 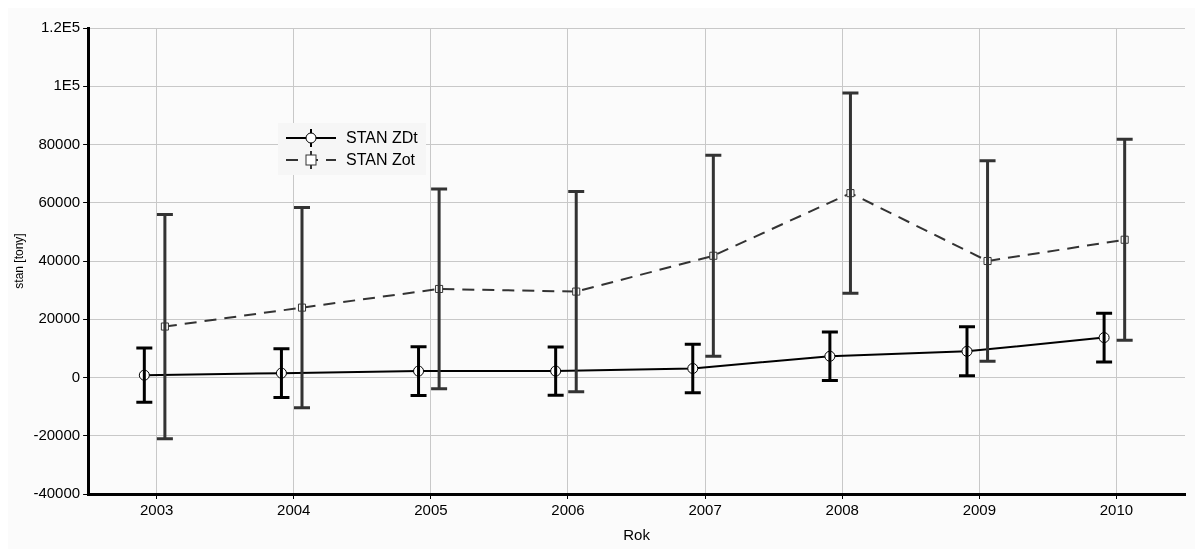 I want to click on y-tick-label: 1.2E5, so click(x=60, y=27).